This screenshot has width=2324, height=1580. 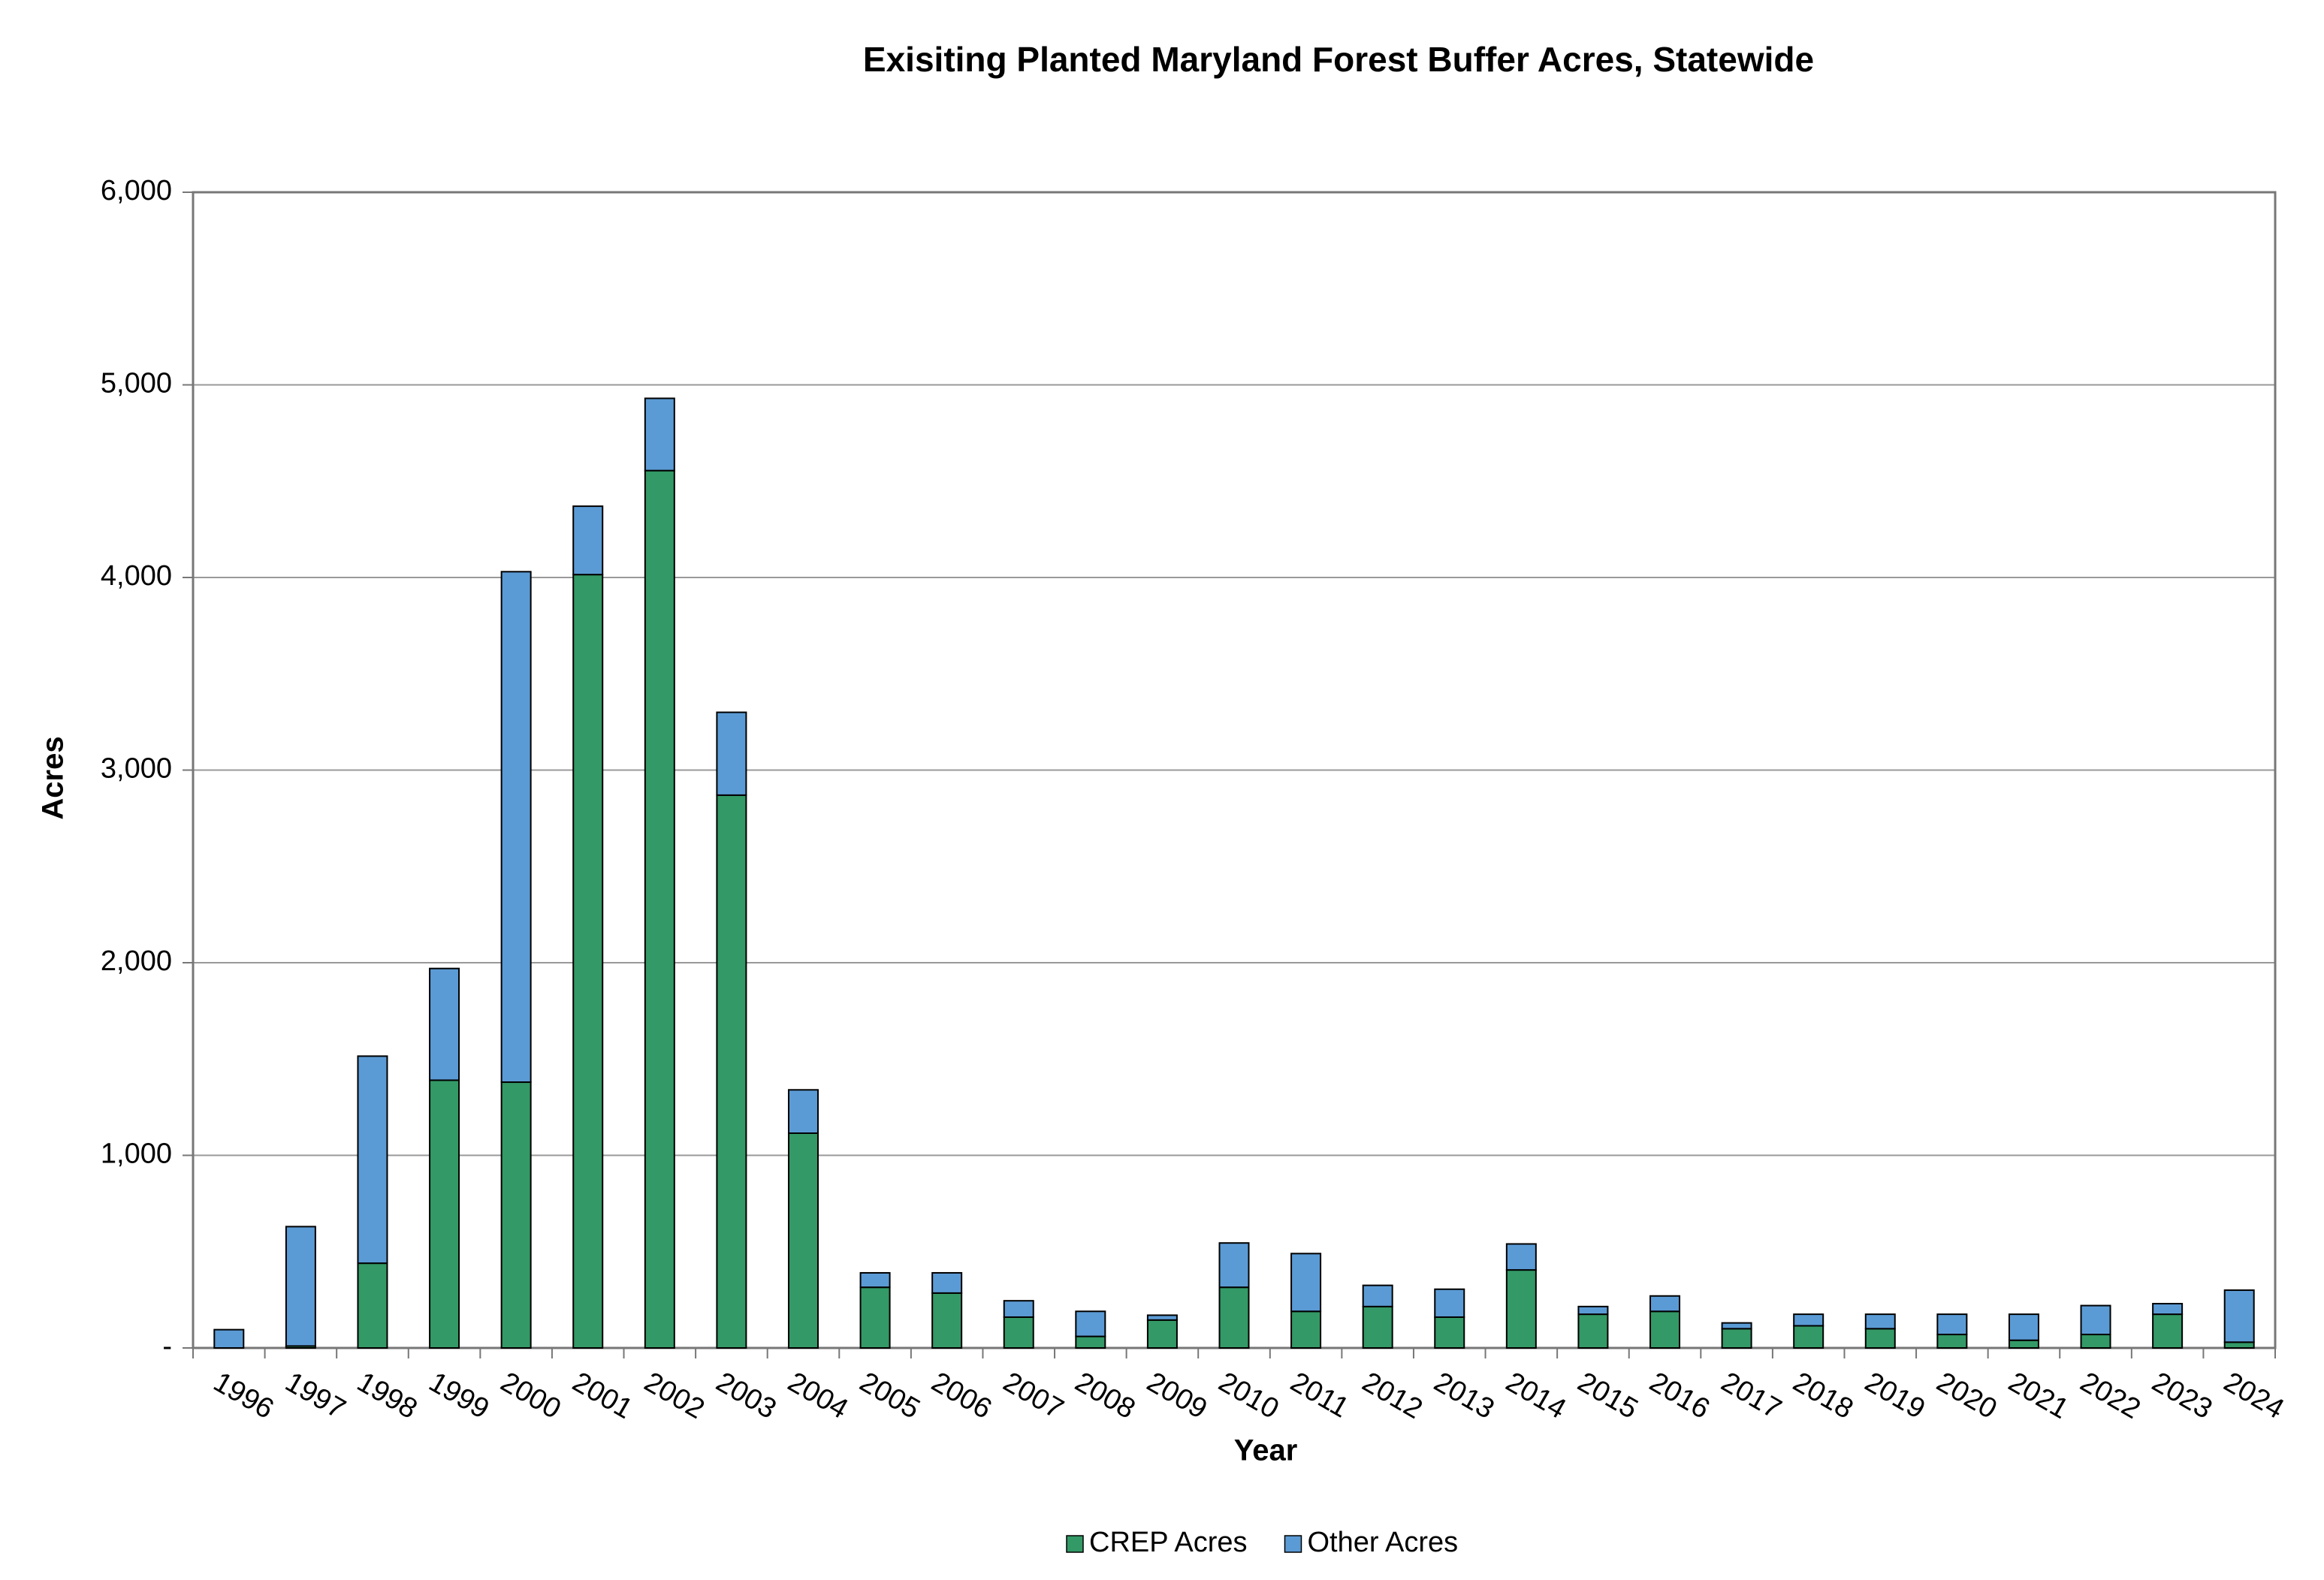 What do you see at coordinates (889, 1395) in the screenshot?
I see `x-tick-label: 2005` at bounding box center [889, 1395].